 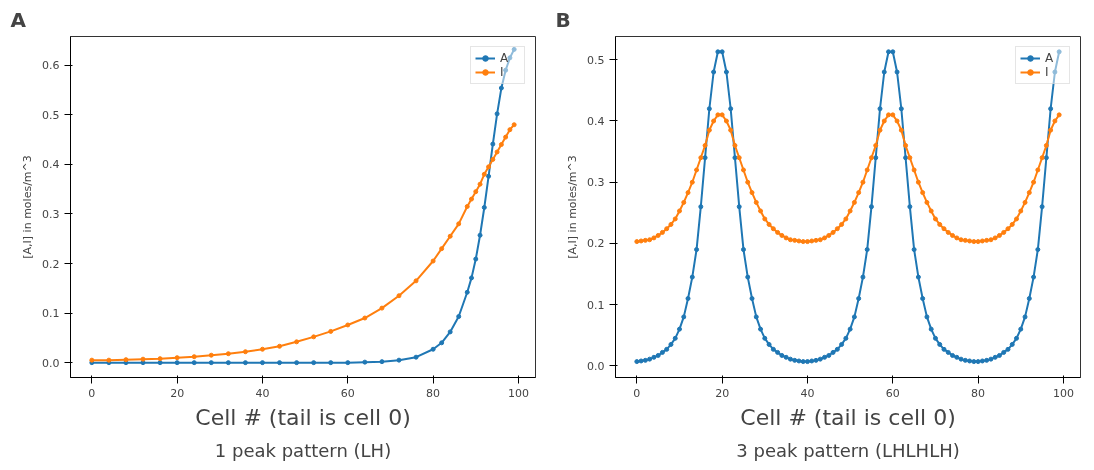 What do you see at coordinates (303, 450) in the screenshot?
I see `text: 1 peak pattern (LH)` at bounding box center [303, 450].